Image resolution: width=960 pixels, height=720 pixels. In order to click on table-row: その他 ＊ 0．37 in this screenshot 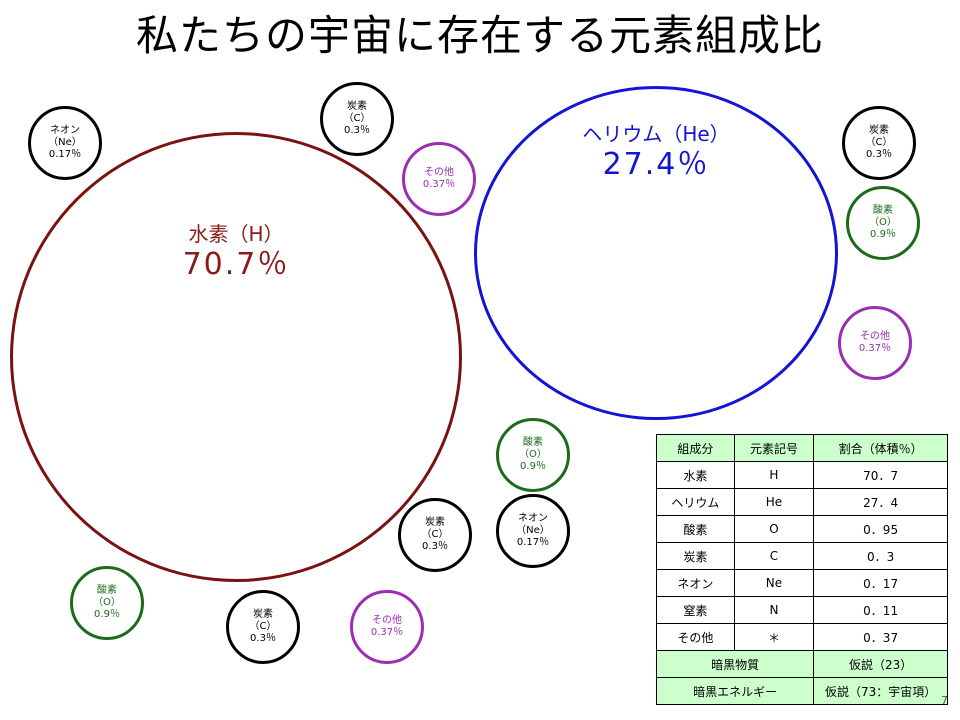, I will do `click(802, 637)`.